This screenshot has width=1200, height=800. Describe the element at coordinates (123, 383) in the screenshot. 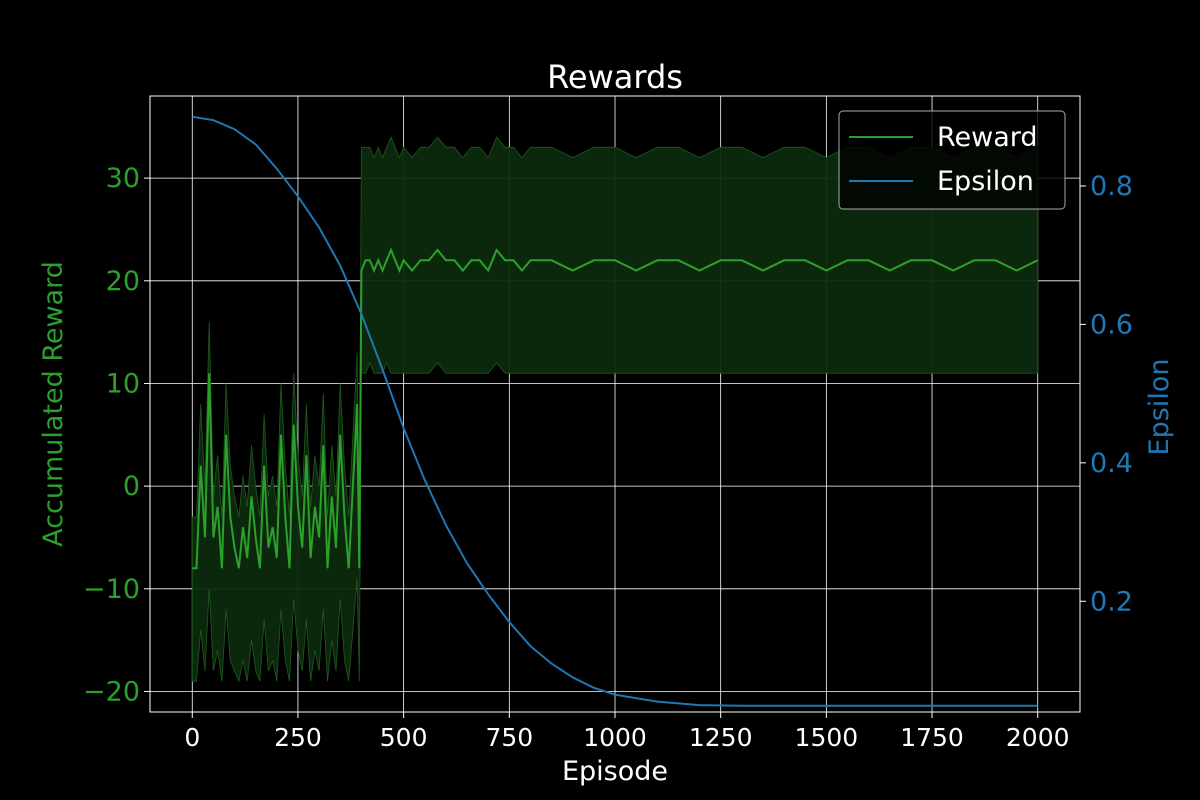

I see `y-left-tick-label: 10` at that location.